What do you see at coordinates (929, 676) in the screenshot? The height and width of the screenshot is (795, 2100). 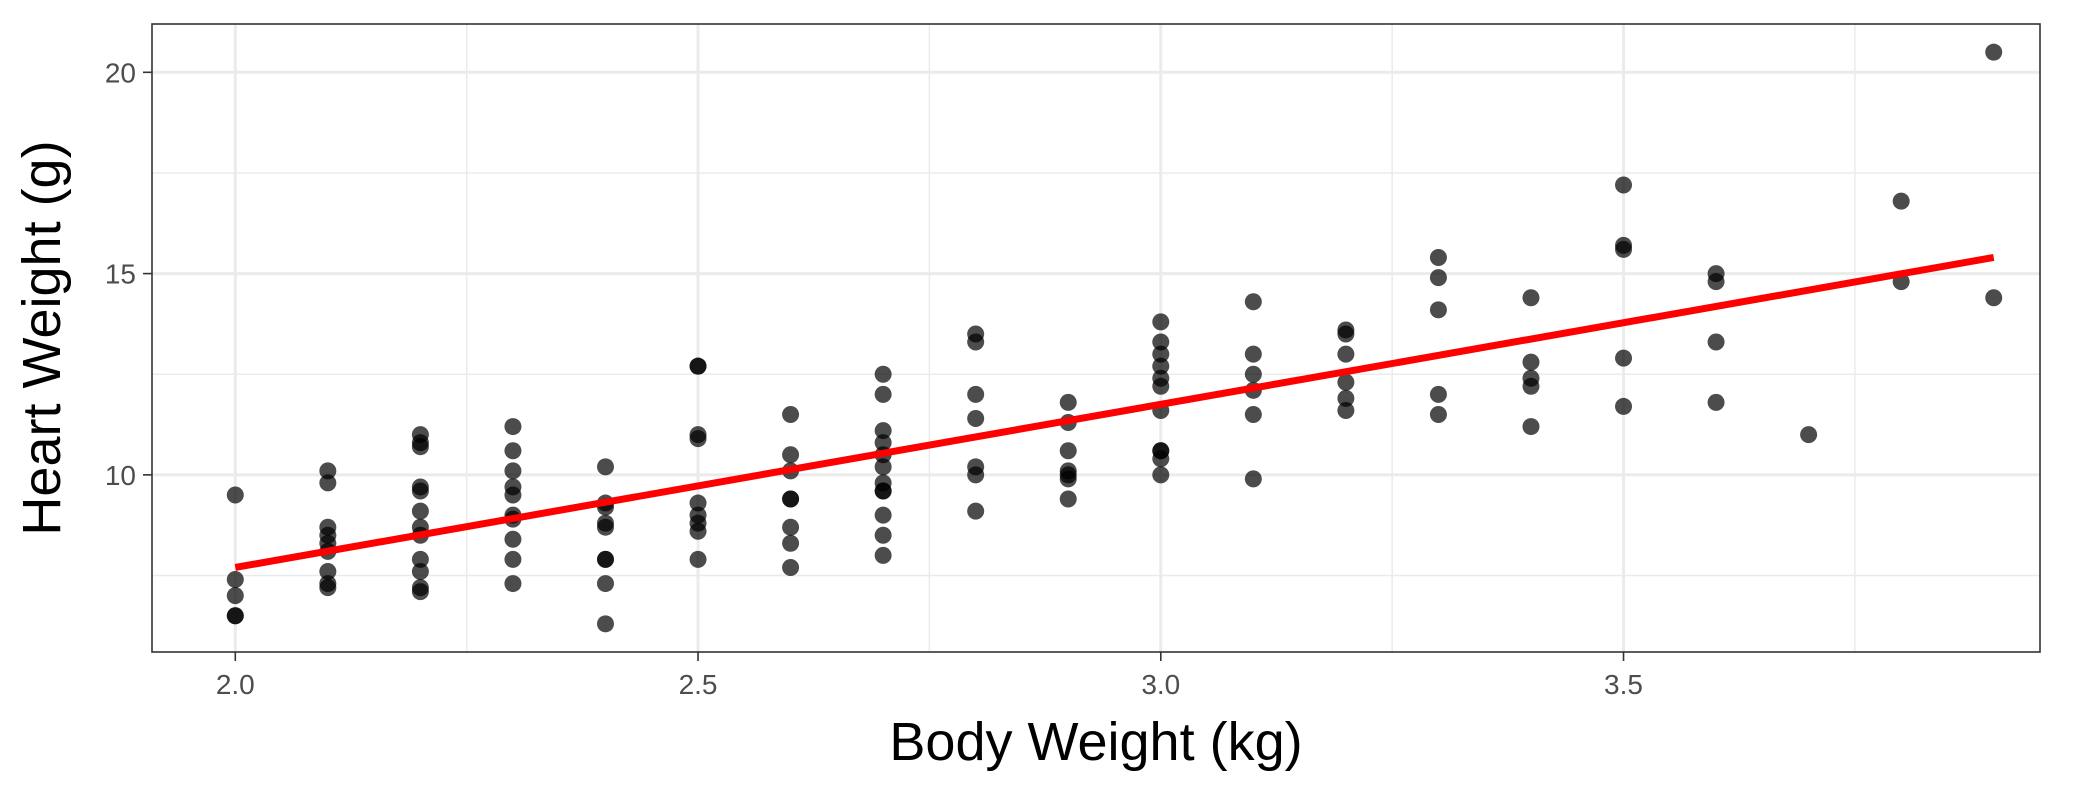 I see `x-axis: 2.0 2.5 3.0 3.5` at bounding box center [929, 676].